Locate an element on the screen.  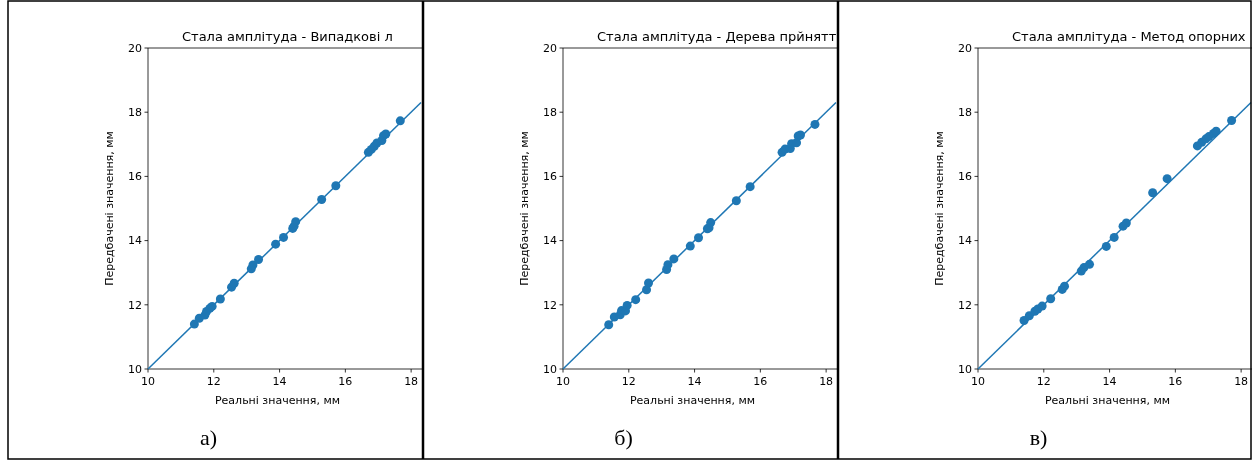
text: в) is located at coordinates (1038, 437).